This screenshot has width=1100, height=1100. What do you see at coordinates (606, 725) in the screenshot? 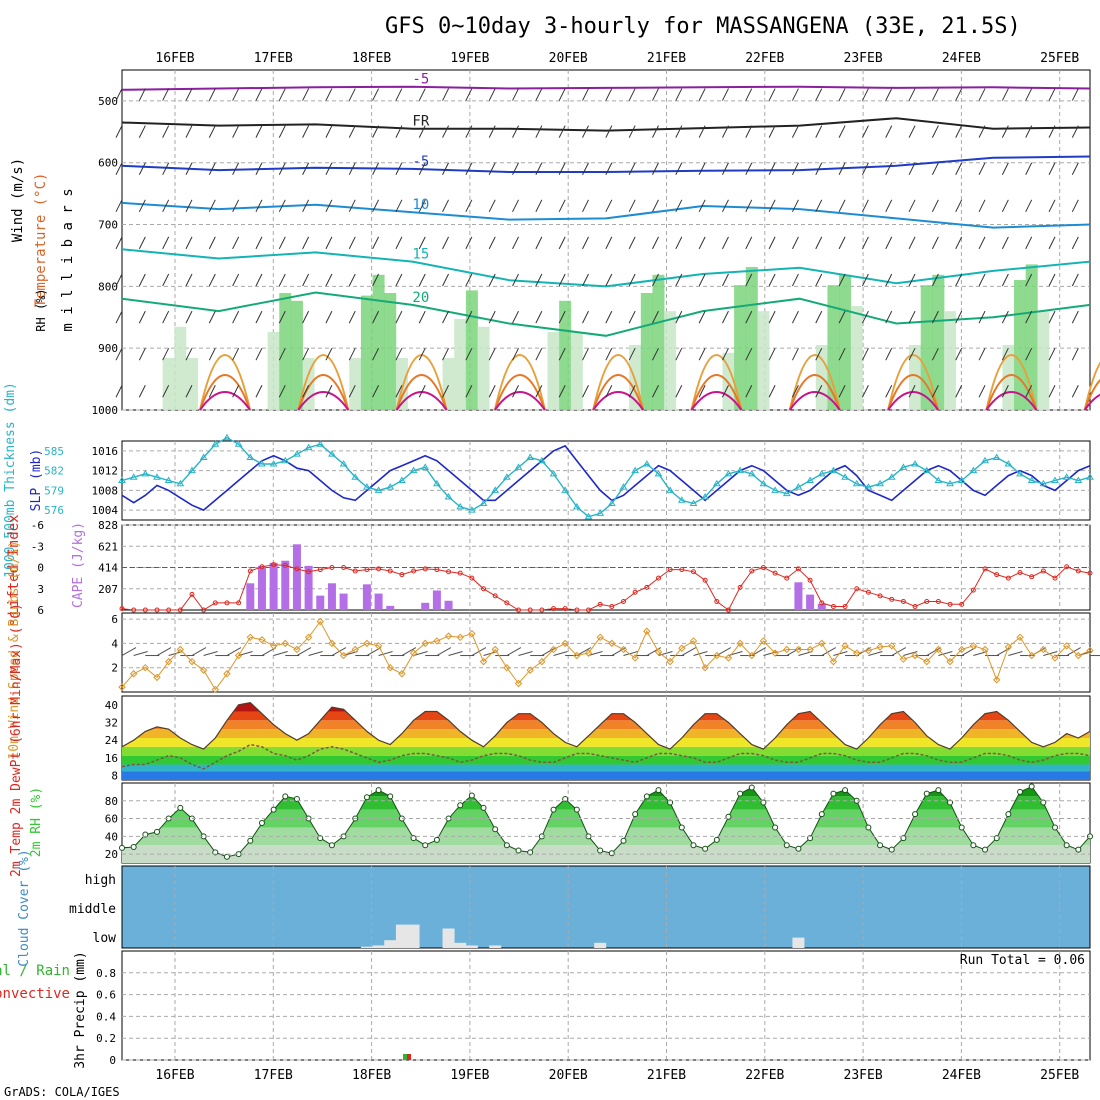
I see `temp-series-line` at bounding box center [606, 725].